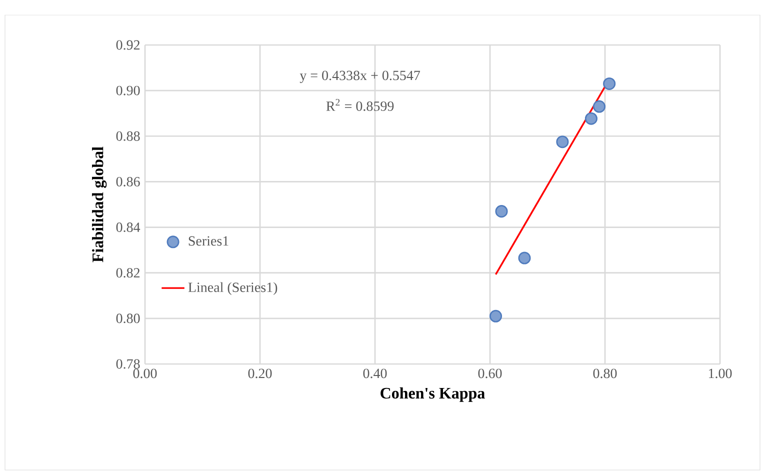 This screenshot has height=471, width=764. I want to click on annotation: y = 0.4338x + 0.5547, so click(360, 77).